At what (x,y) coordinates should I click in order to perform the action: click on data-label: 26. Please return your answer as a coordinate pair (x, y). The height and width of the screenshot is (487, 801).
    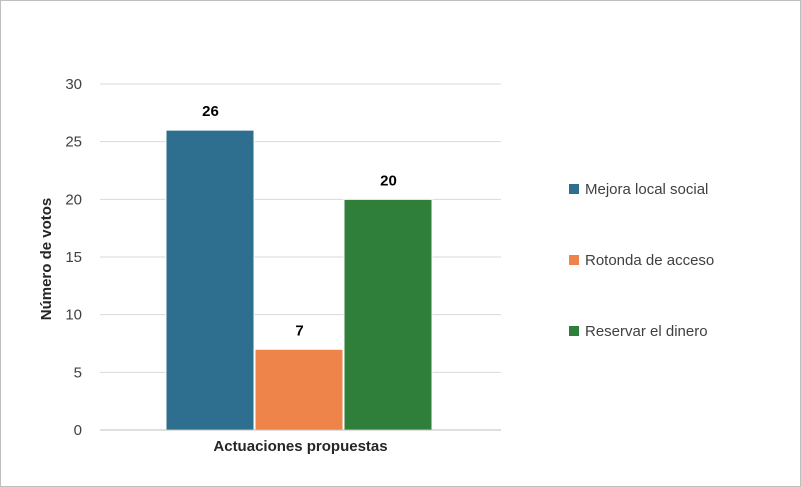
    Looking at the image, I should click on (210, 111).